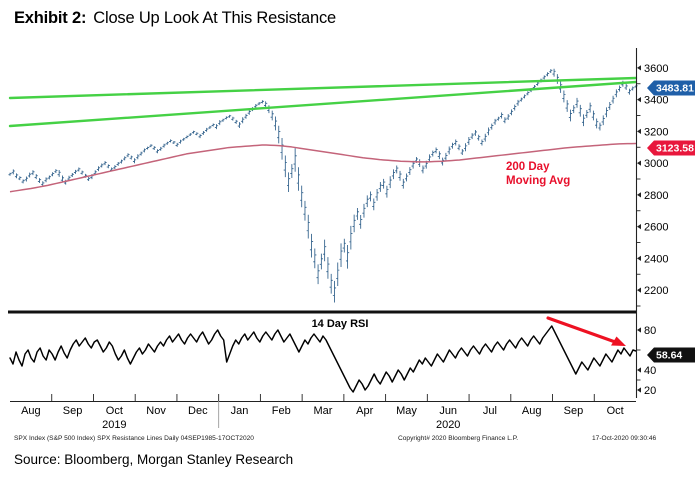 The width and height of the screenshot is (700, 477). What do you see at coordinates (528, 167) in the screenshot?
I see `moving-avg-label-line1: 200 Day` at bounding box center [528, 167].